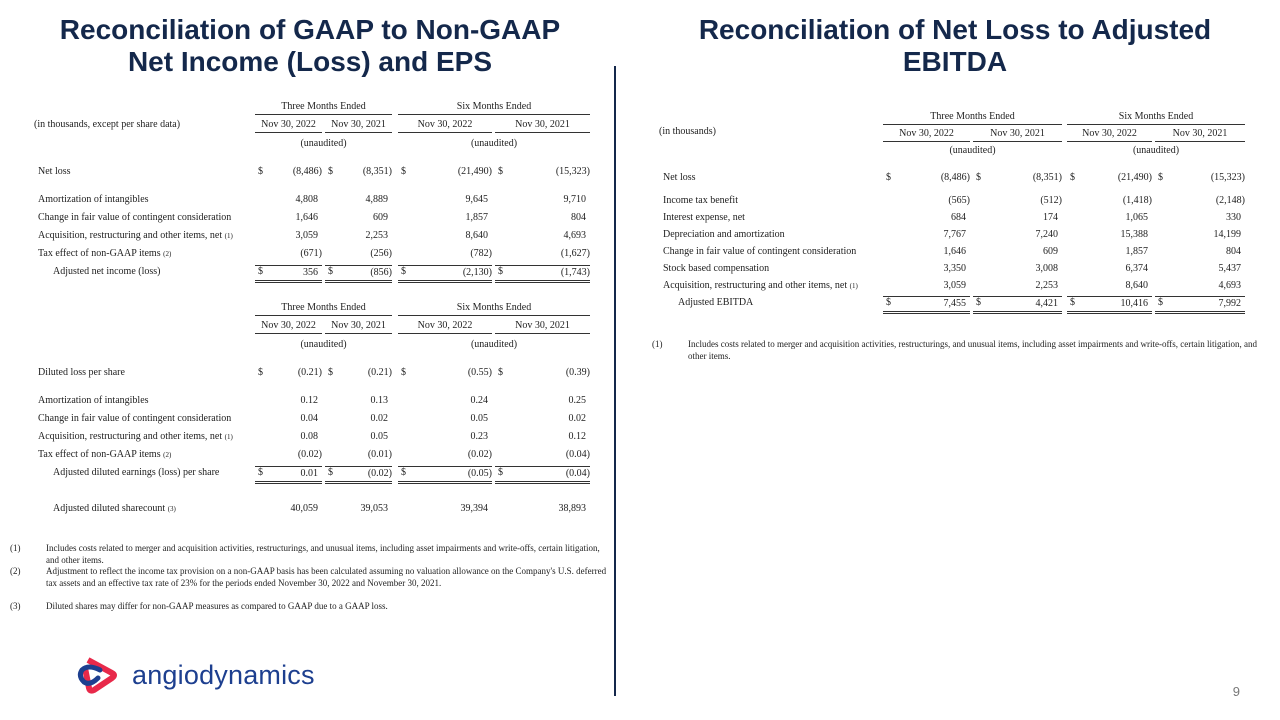 The height and width of the screenshot is (720, 1280). What do you see at coordinates (572, 508) in the screenshot?
I see `value-cell: 38,893` at bounding box center [572, 508].